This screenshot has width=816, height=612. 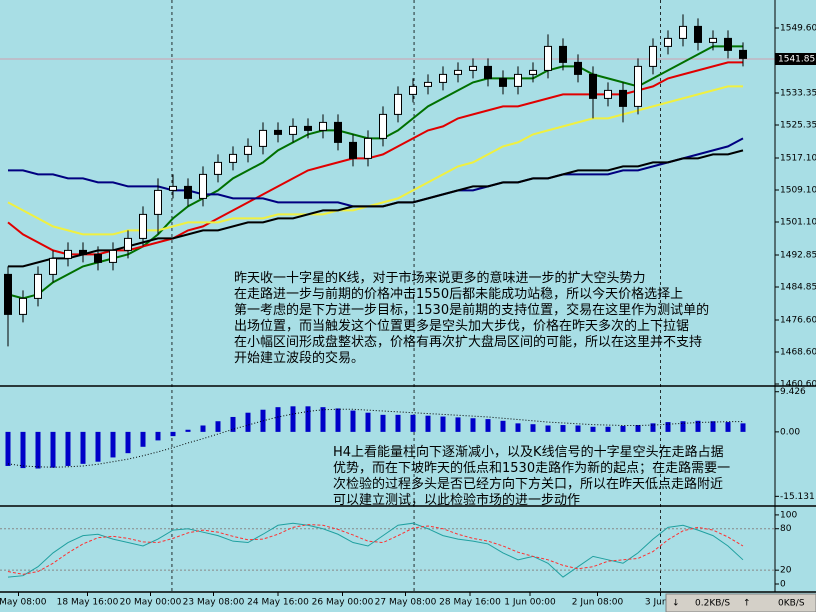 I want to click on x-tick-label: 1 Jun 00:00, so click(x=530, y=603).